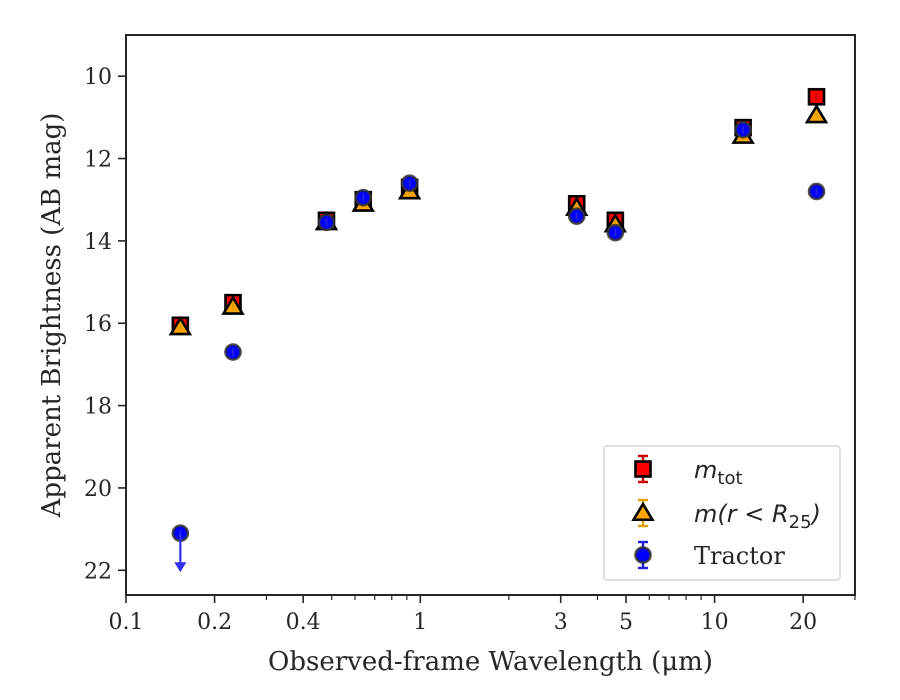 This screenshot has height=700, width=900. I want to click on y-axis-title: Apparent Brightness (AB mag), so click(52, 316).